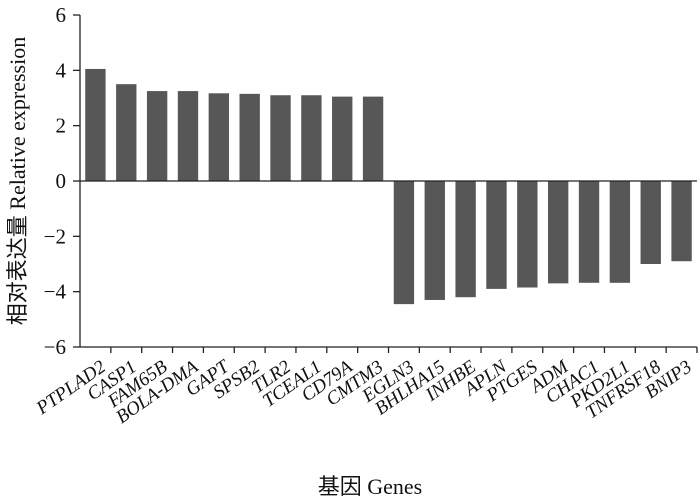  What do you see at coordinates (17, 181) in the screenshot?
I see `y-axis-title: 相对表达量 Relative expression` at bounding box center [17, 181].